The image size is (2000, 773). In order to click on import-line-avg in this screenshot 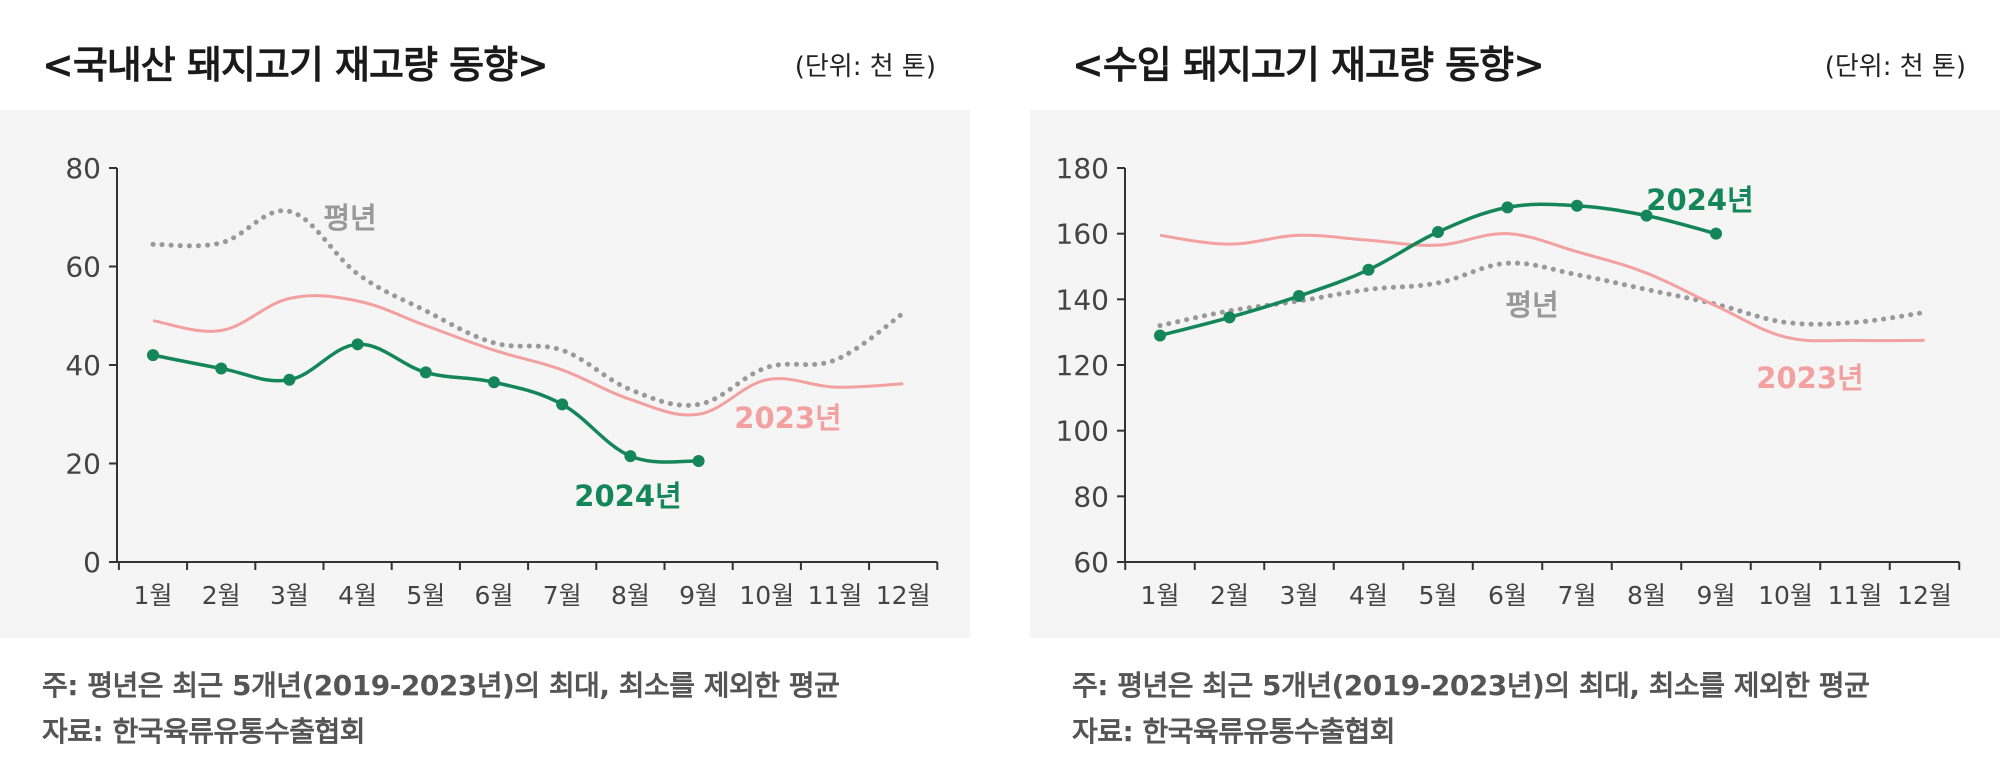, I will do `click(1542, 294)`.